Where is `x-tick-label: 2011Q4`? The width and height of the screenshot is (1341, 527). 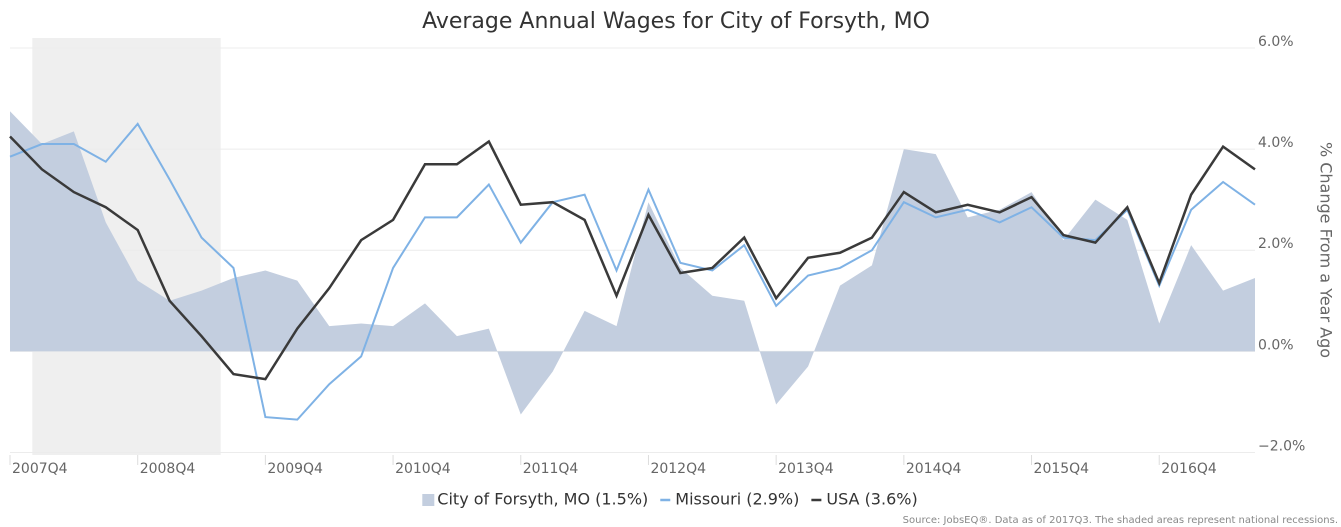
x-tick-label: 2011Q4 is located at coordinates (551, 469).